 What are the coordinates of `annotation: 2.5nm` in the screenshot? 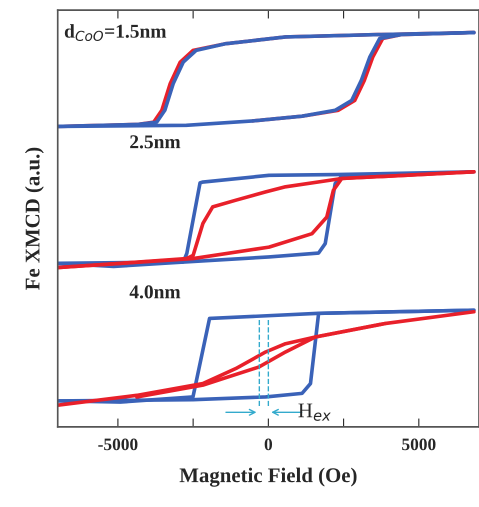 It's located at (155, 141).